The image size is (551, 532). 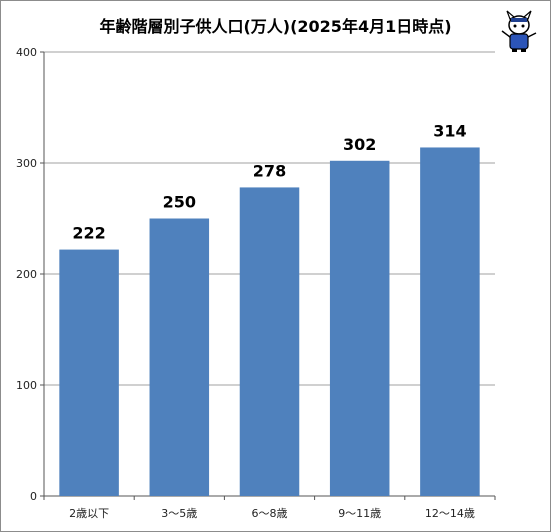 What do you see at coordinates (179, 202) in the screenshot?
I see `data-label: 250` at bounding box center [179, 202].